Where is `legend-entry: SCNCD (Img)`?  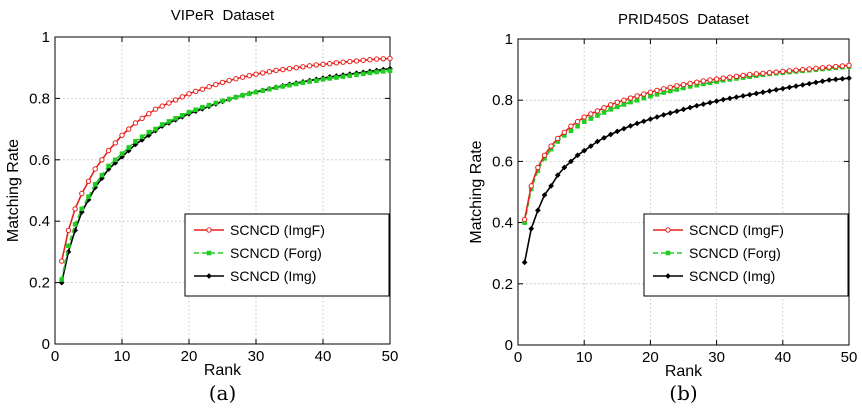 legend-entry: SCNCD (Img) is located at coordinates (732, 276).